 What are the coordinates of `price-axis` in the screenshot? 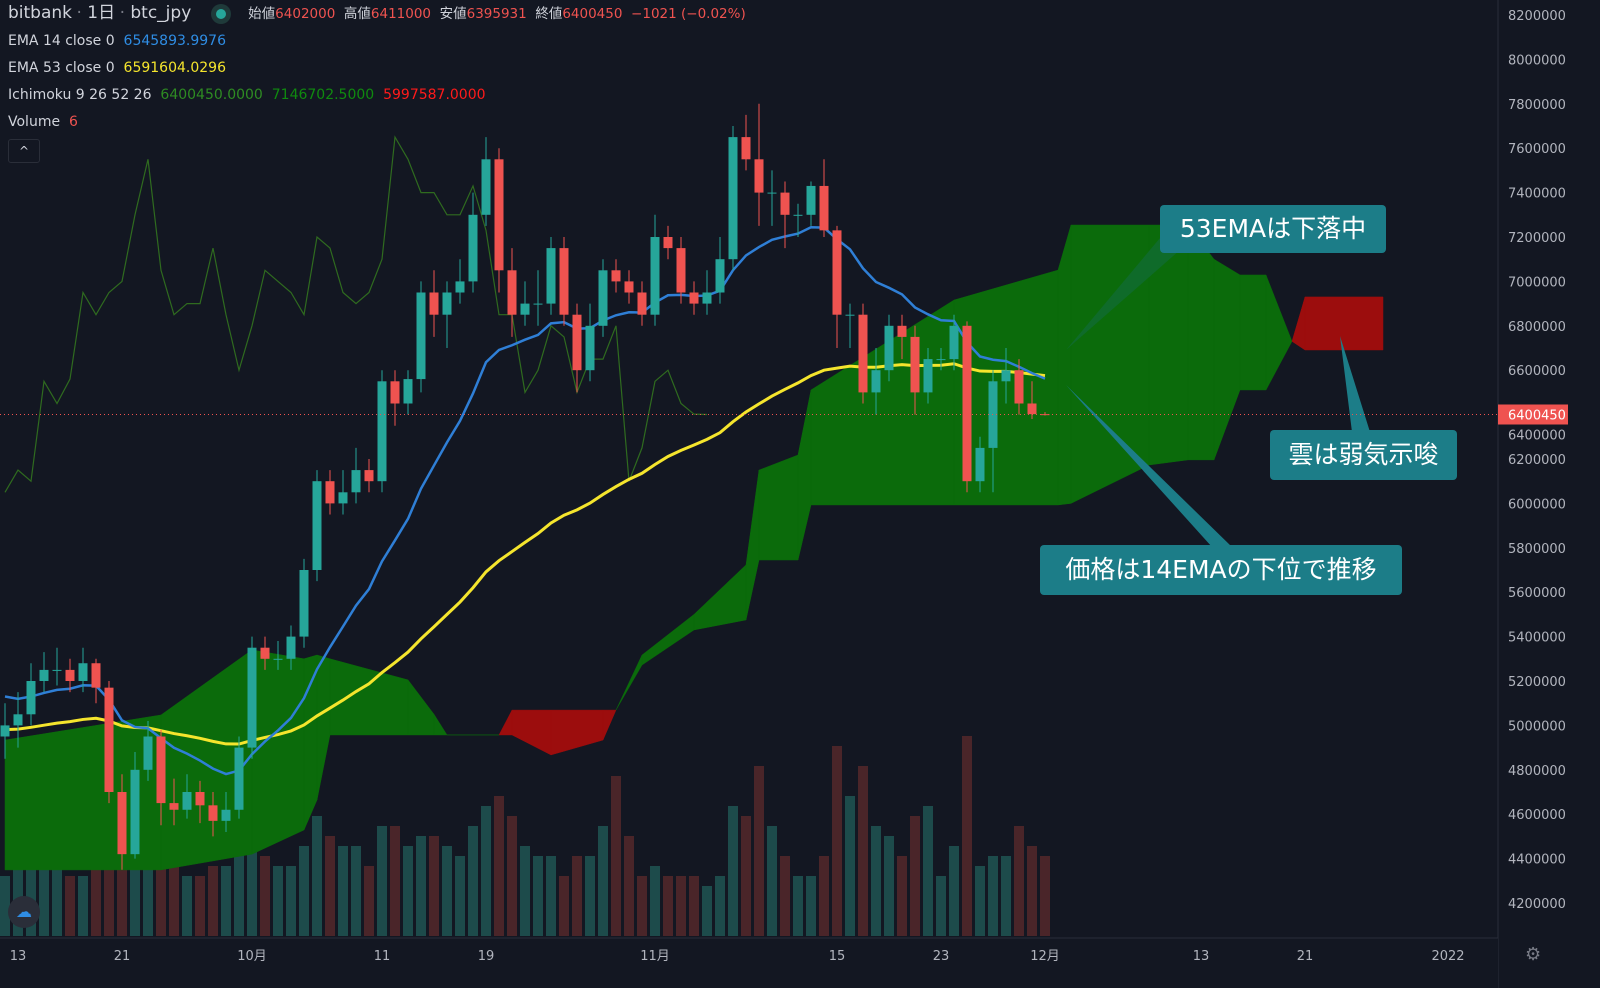 It's located at (1549, 494).